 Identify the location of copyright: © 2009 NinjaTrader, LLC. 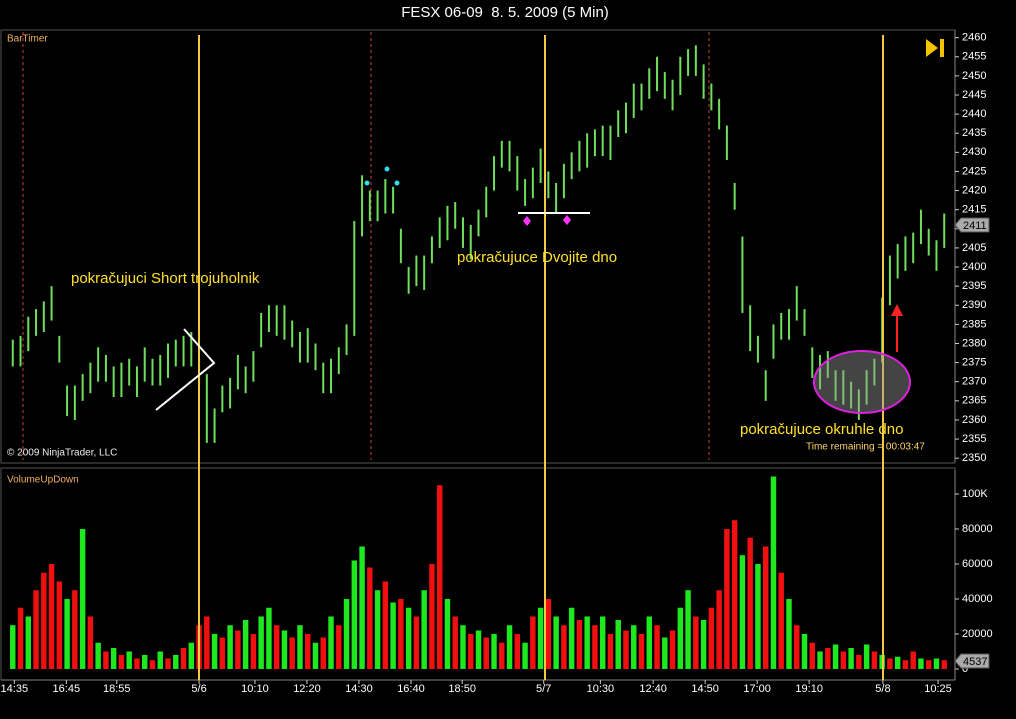
(62, 453).